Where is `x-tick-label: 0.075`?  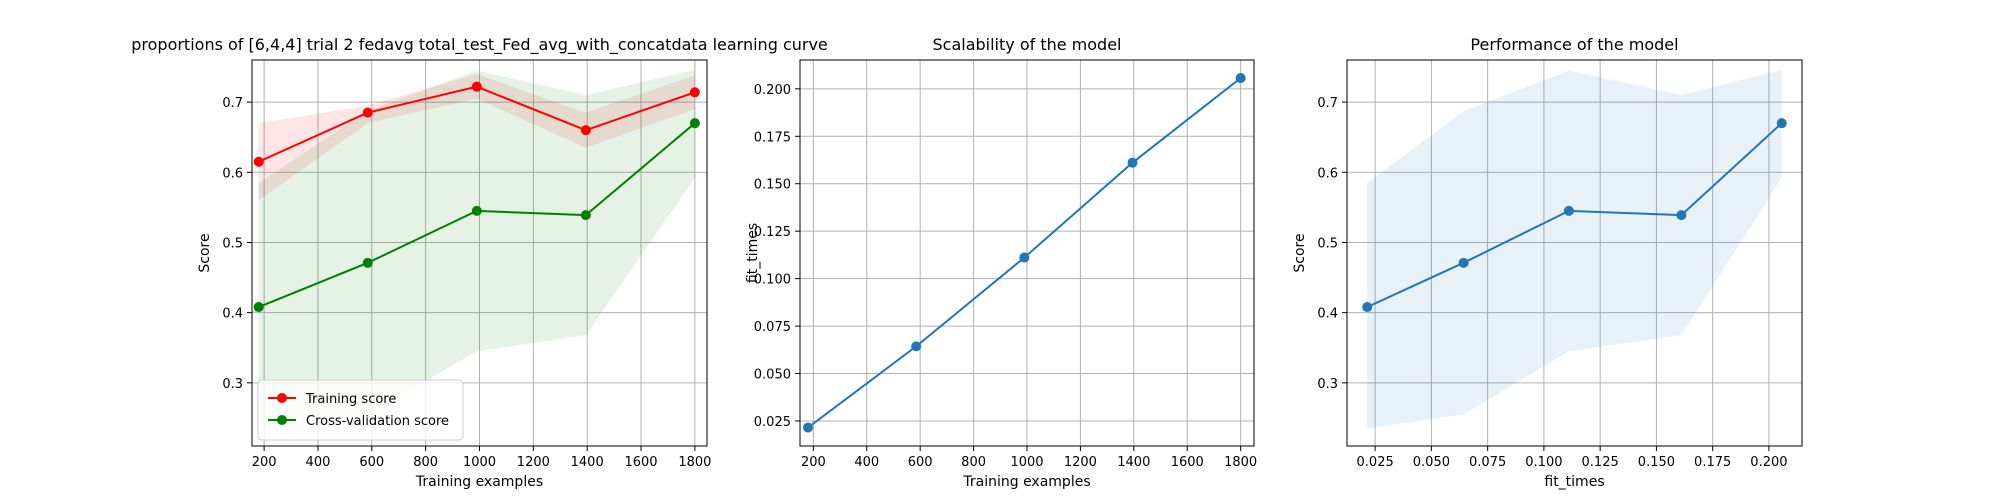 x-tick-label: 0.075 is located at coordinates (1487, 462).